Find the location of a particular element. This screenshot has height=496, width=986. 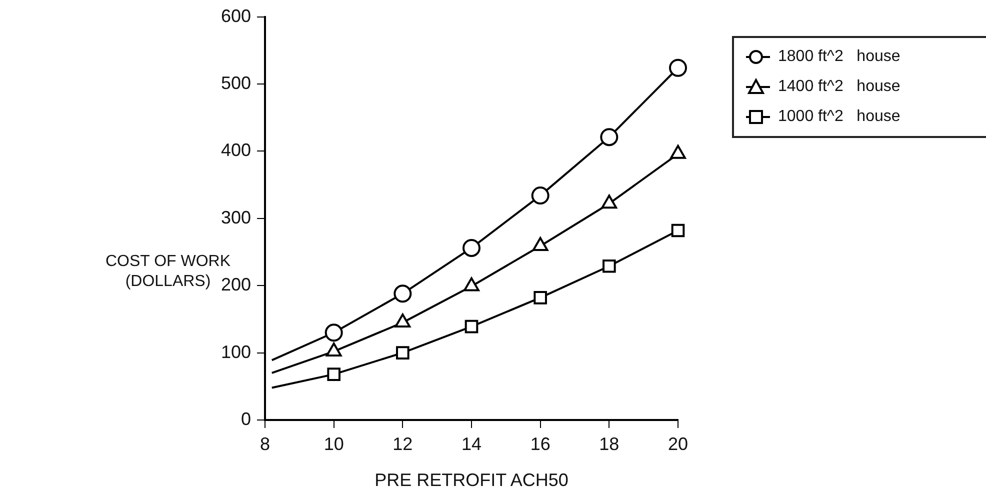

x-axis-title: PRE RETROFIT ACH50 is located at coordinates (471, 480).